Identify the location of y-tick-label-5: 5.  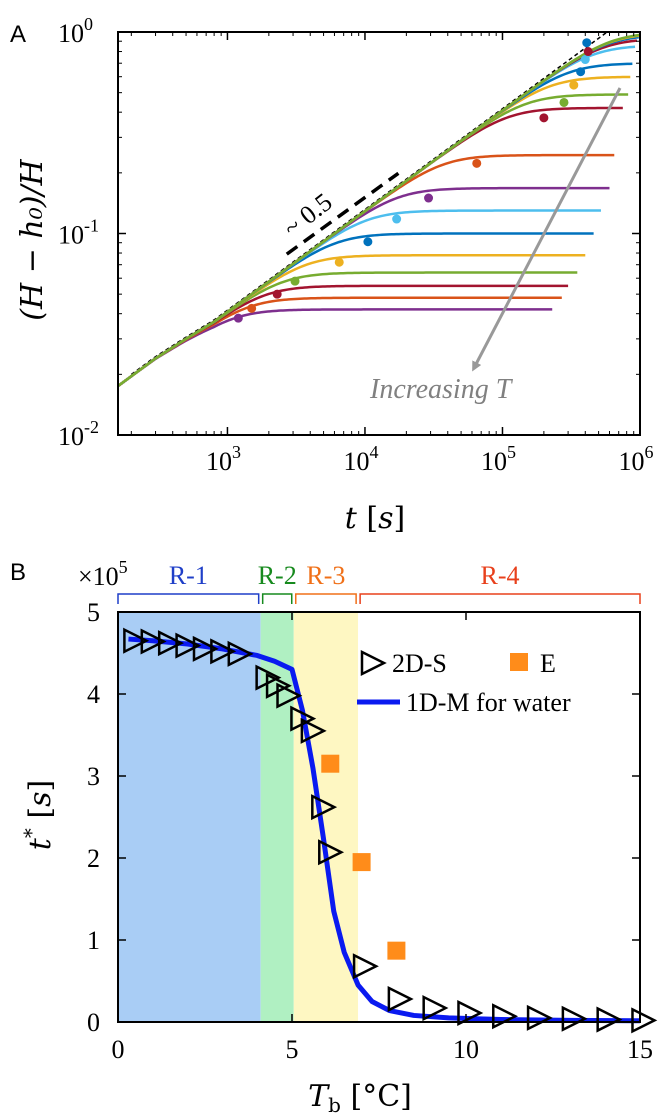
(93, 612).